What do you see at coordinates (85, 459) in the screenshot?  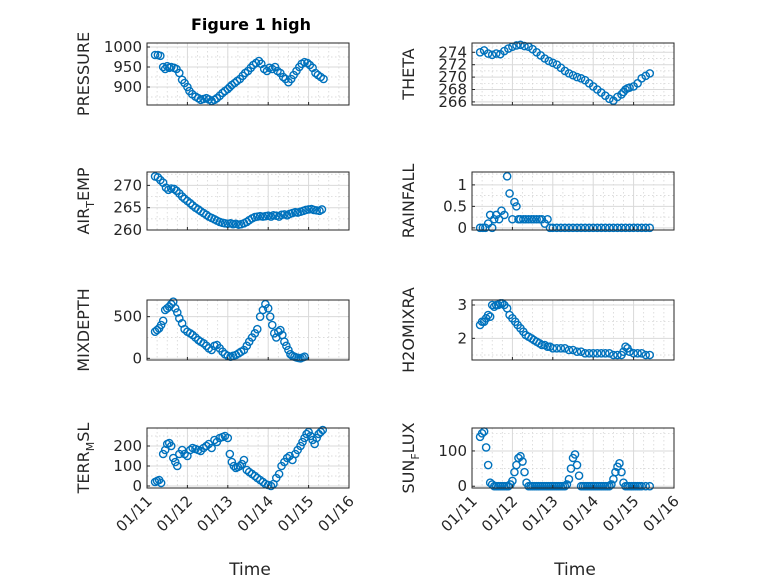 I see `y-axis-label: TERRMSL` at bounding box center [85, 459].